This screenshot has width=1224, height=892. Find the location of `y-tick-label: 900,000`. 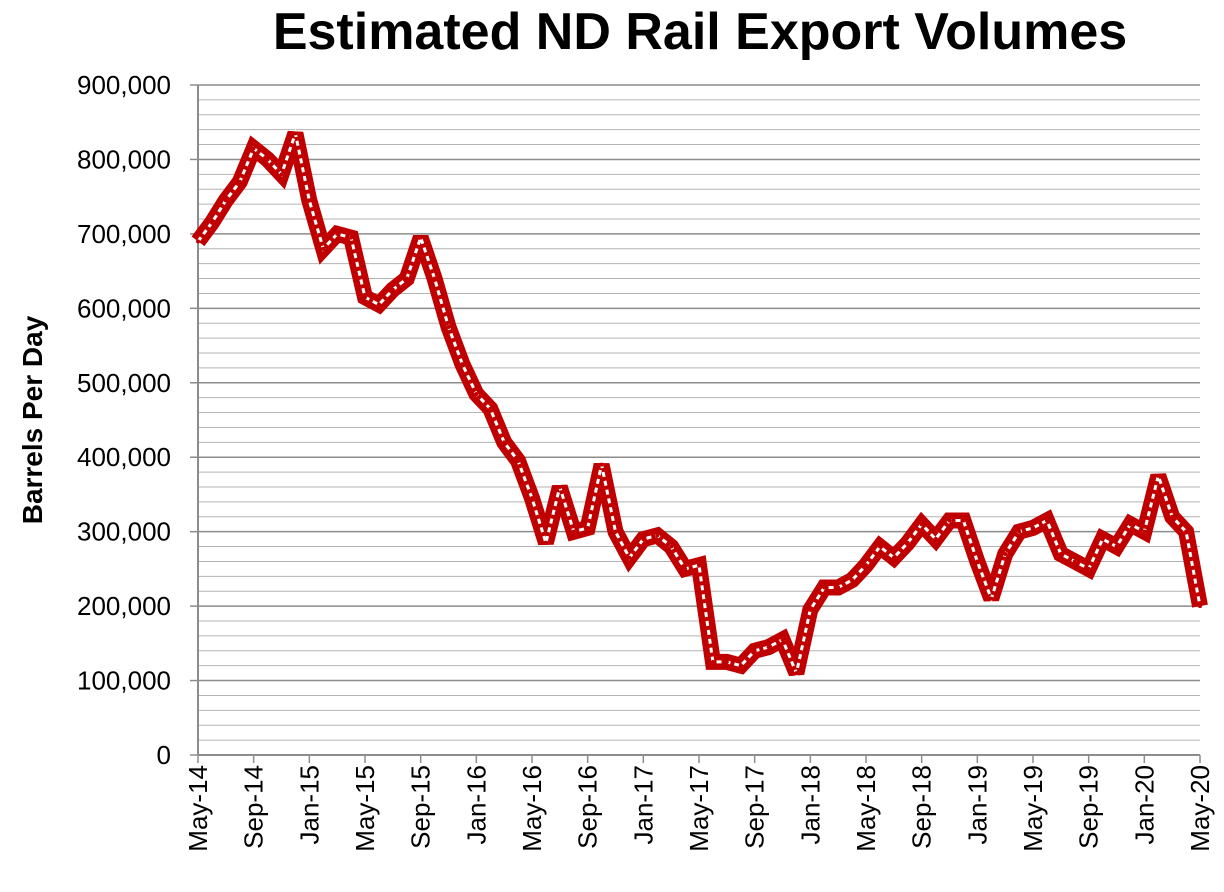

y-tick-label: 900,000 is located at coordinates (124, 85).